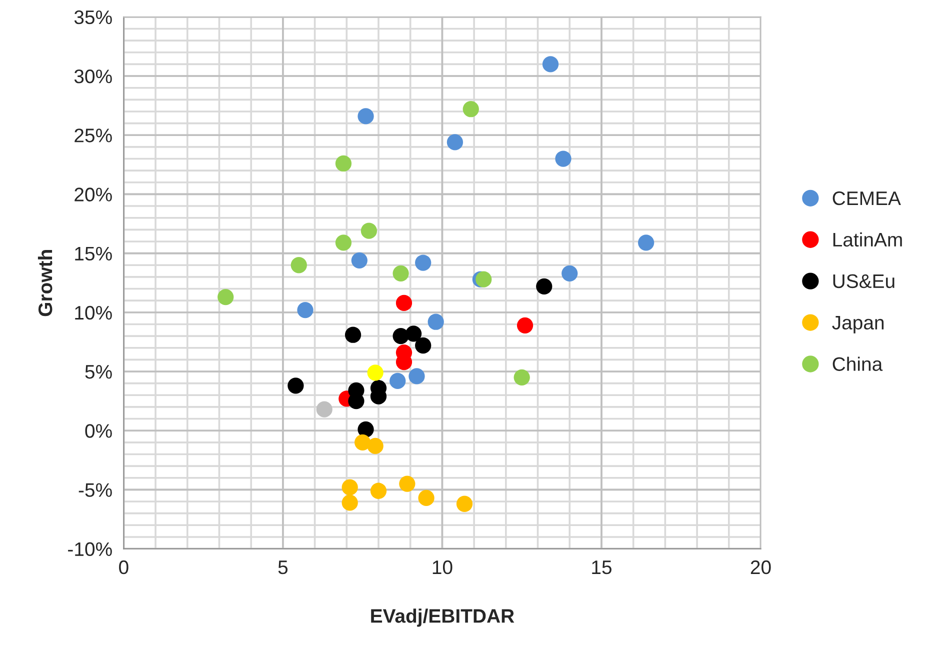  Describe the element at coordinates (93, 313) in the screenshot. I see `y-tick-label: 10%` at that location.